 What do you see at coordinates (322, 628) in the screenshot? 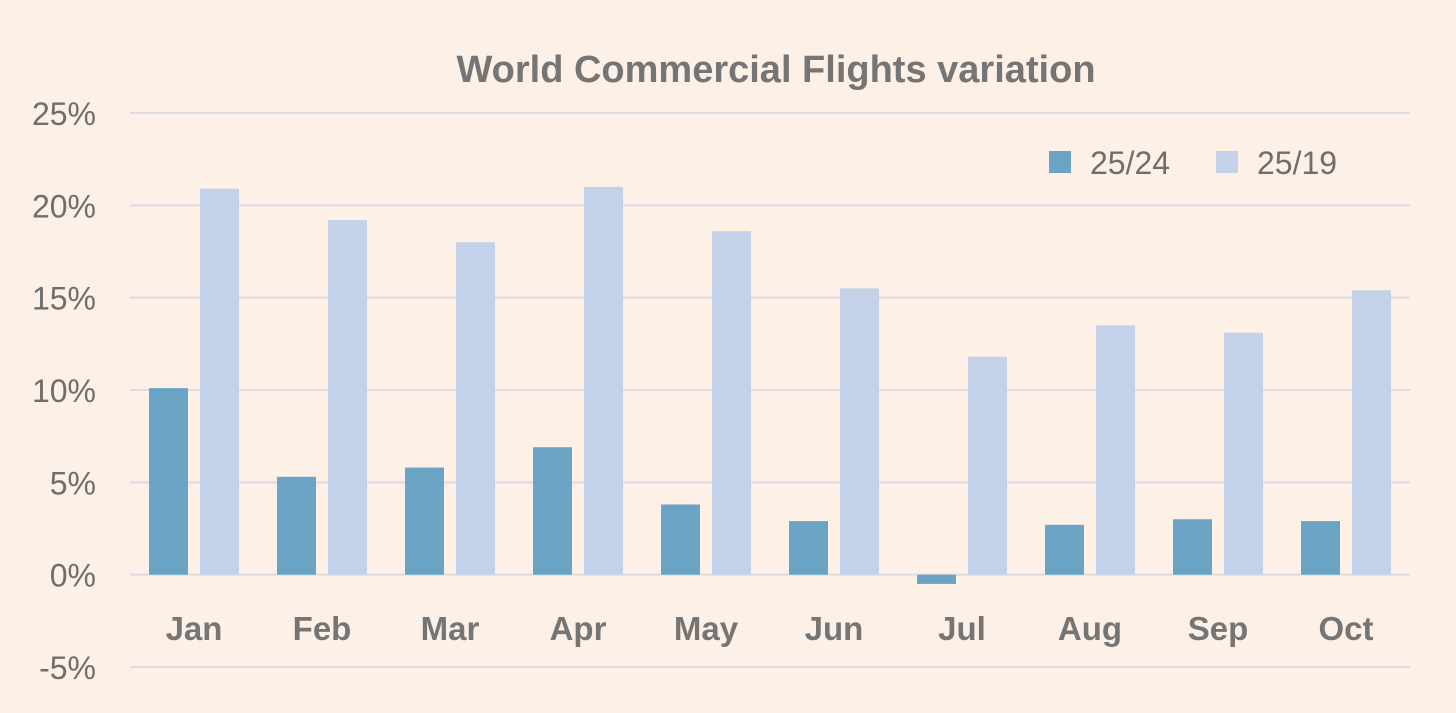
I see `x-tick-label-feb: Feb` at bounding box center [322, 628].